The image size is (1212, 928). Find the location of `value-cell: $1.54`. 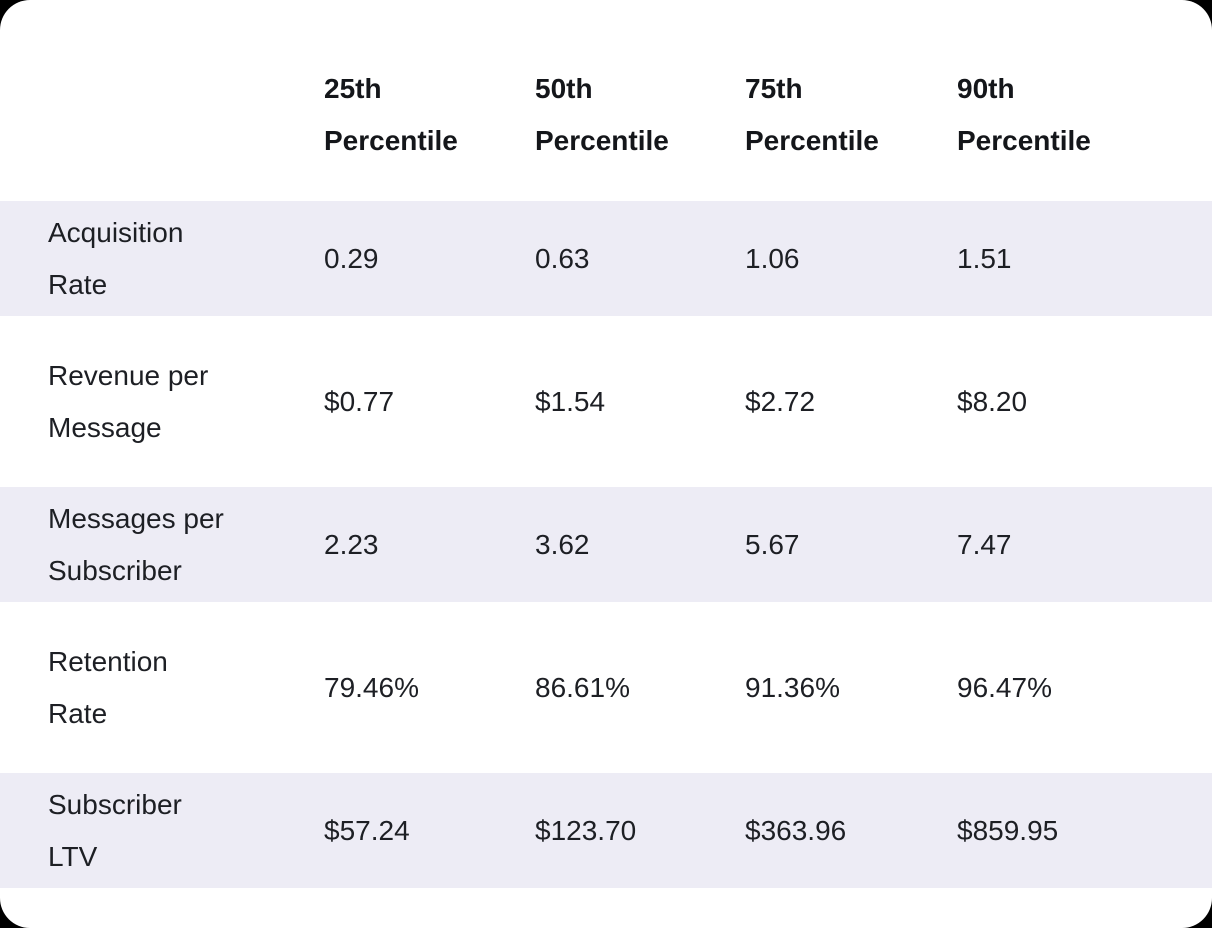

value-cell: $1.54 is located at coordinates (570, 401).